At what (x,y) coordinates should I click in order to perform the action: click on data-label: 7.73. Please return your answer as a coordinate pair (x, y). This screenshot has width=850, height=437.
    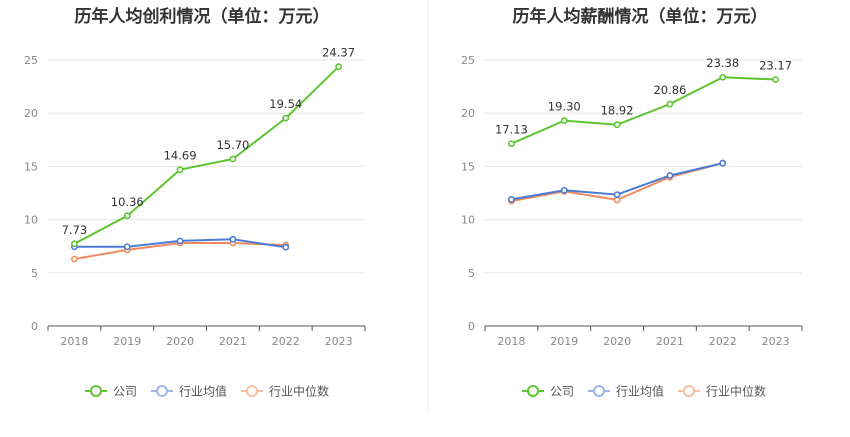
    Looking at the image, I should click on (75, 230).